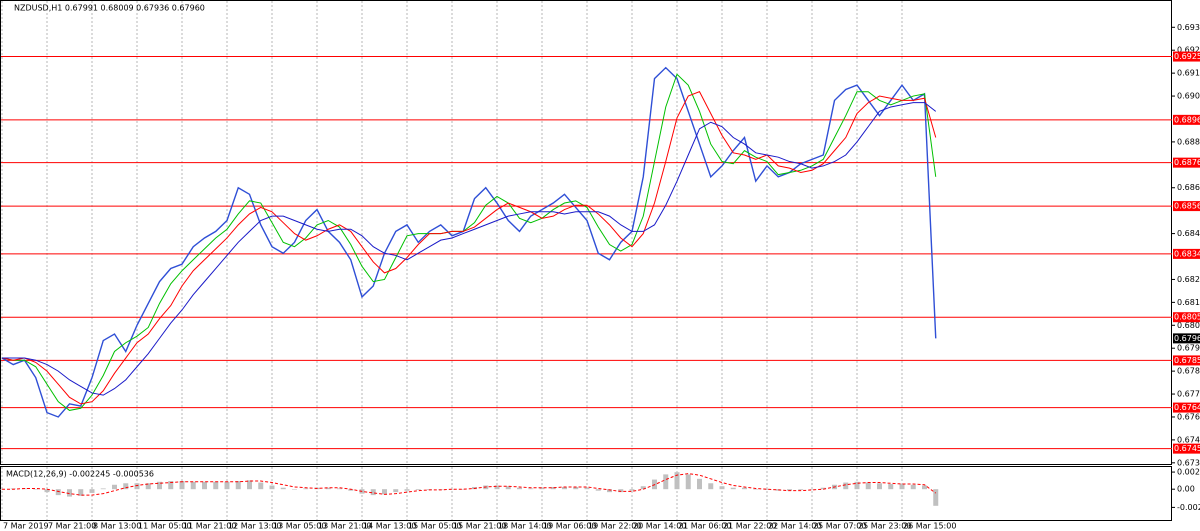 The width and height of the screenshot is (1200, 531). What do you see at coordinates (1186, 338) in the screenshot?
I see `current-price-bg` at bounding box center [1186, 338].